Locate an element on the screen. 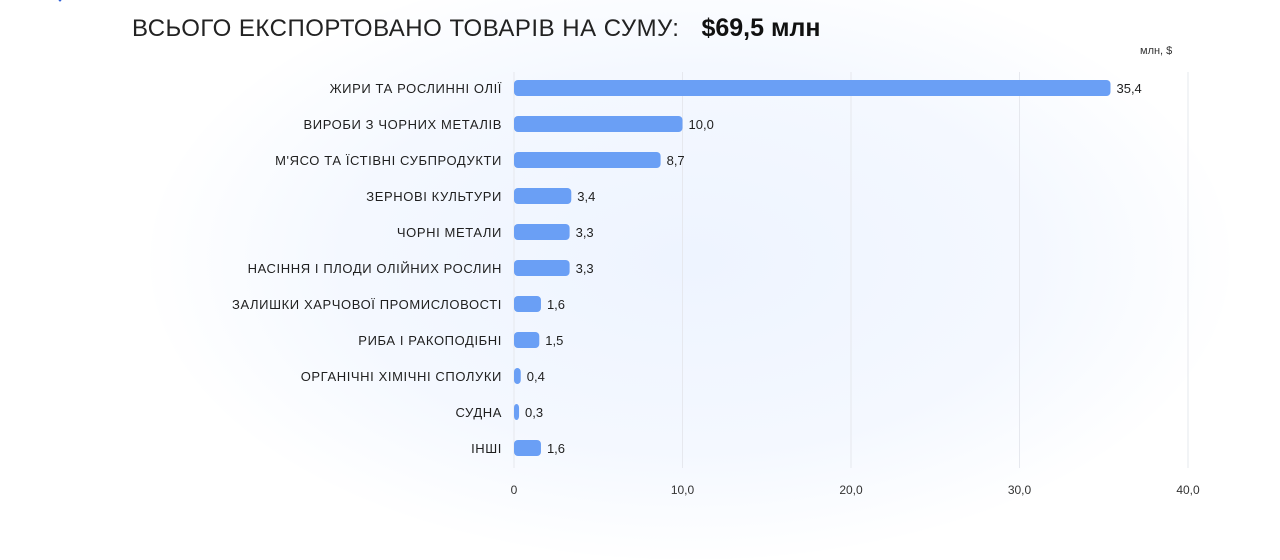  data-label: 1,5 is located at coordinates (554, 340).